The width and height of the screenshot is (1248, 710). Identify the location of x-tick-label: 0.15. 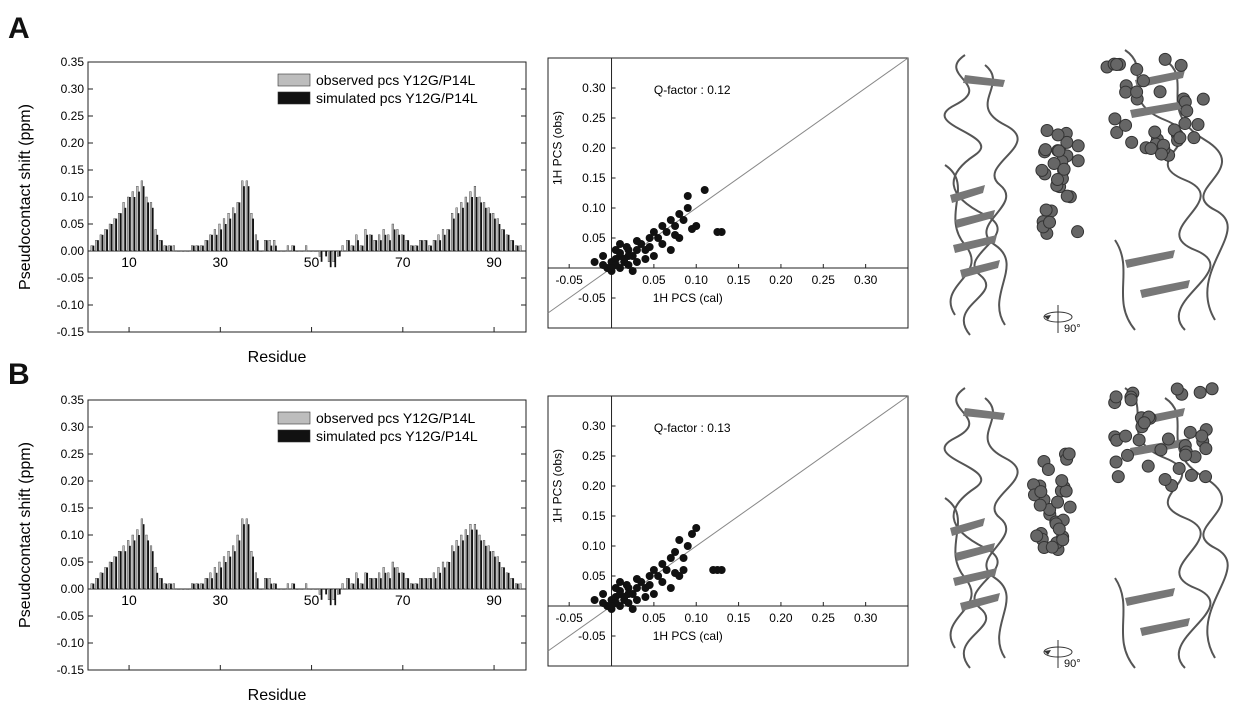
(739, 618).